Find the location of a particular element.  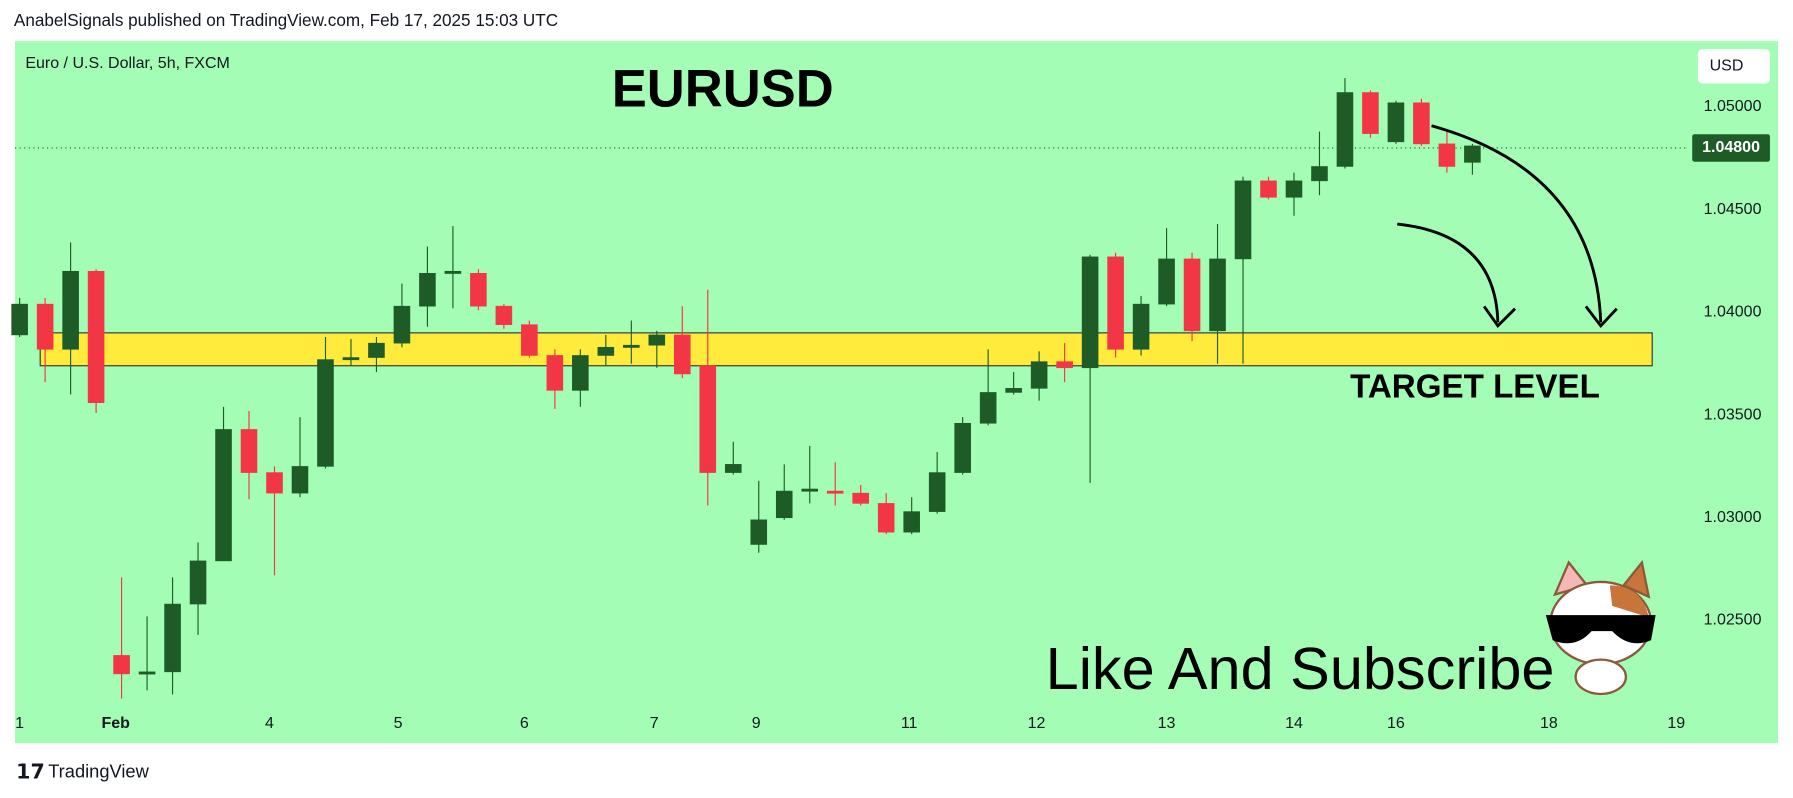

x-tick-label: 5 is located at coordinates (398, 723).